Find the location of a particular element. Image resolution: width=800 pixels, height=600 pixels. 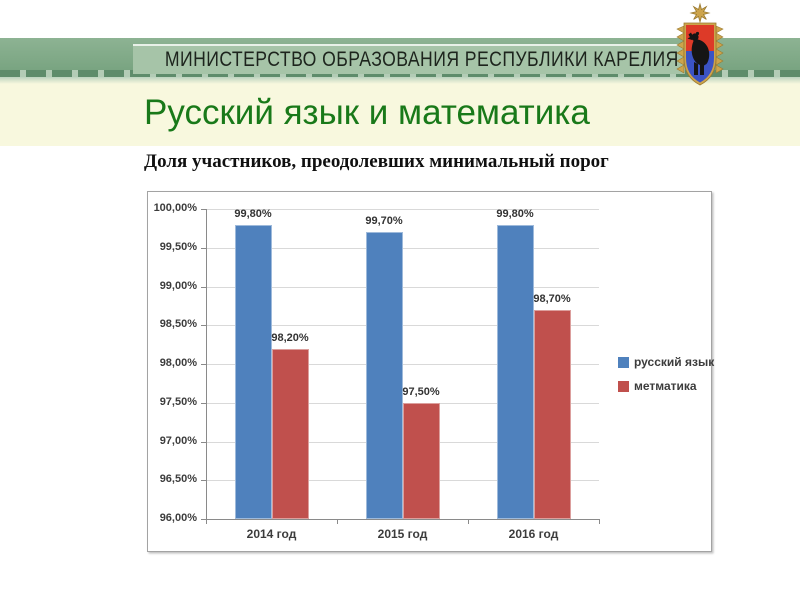

y-axis-line is located at coordinates (206, 364).